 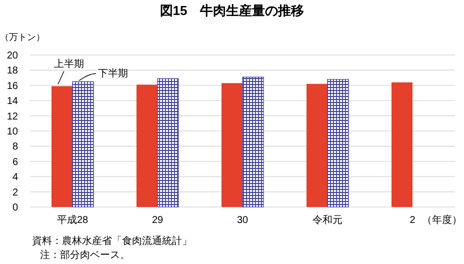 What do you see at coordinates (12, 102) in the screenshot?
I see `y-tick-label: 14` at bounding box center [12, 102].